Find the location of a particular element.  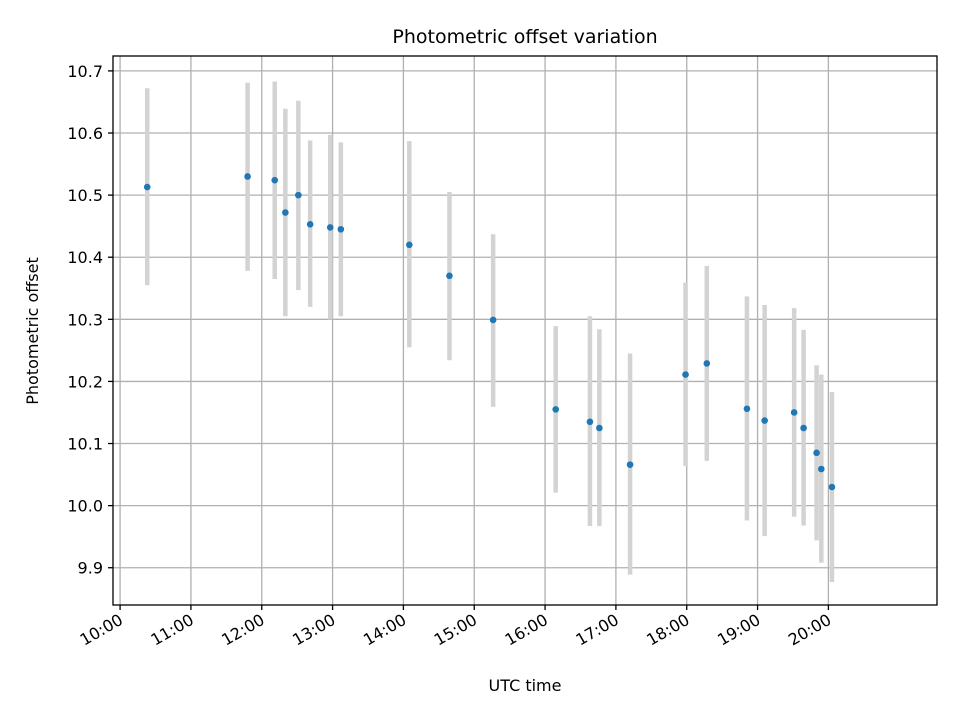

x-axis-title: UTC time is located at coordinates (525, 685).